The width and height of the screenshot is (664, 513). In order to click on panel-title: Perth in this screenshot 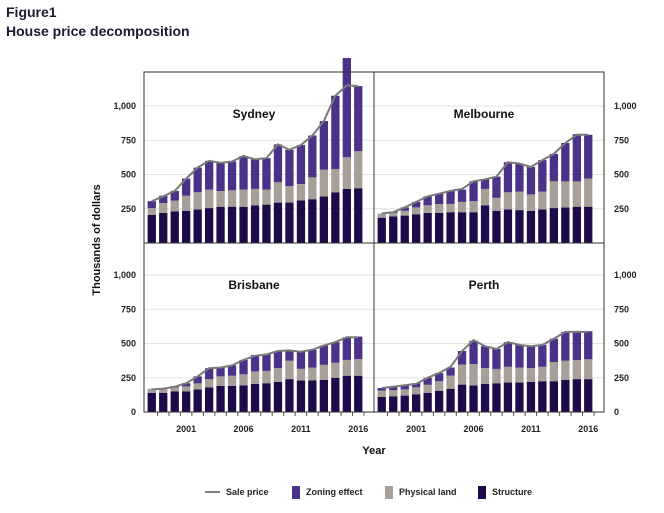, I will do `click(484, 285)`.